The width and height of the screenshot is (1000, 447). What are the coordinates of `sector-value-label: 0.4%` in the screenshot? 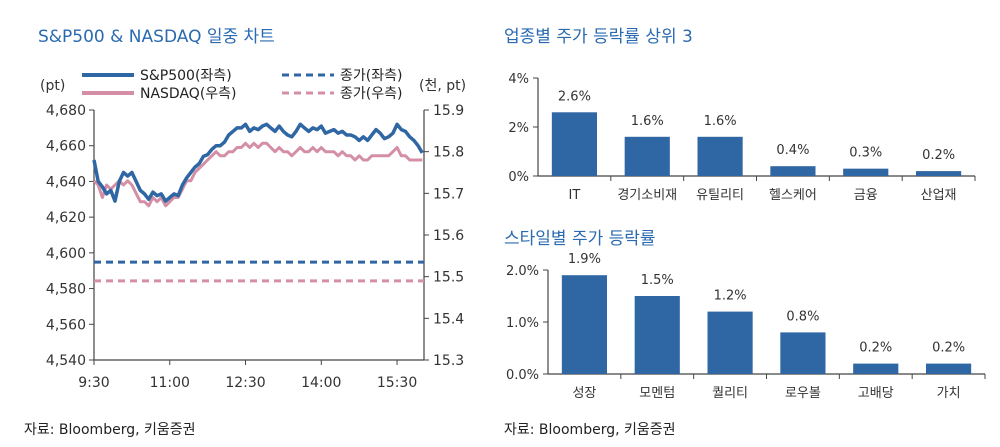 It's located at (792, 150).